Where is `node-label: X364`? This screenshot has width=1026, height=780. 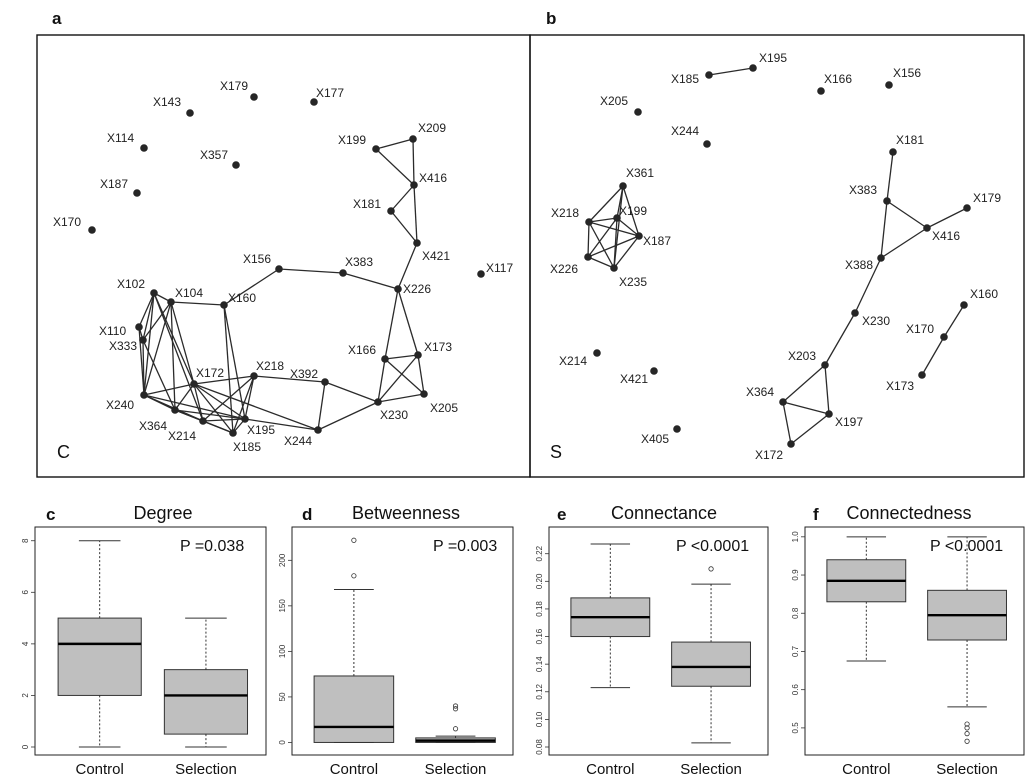 node-label: X364 is located at coordinates (153, 426).